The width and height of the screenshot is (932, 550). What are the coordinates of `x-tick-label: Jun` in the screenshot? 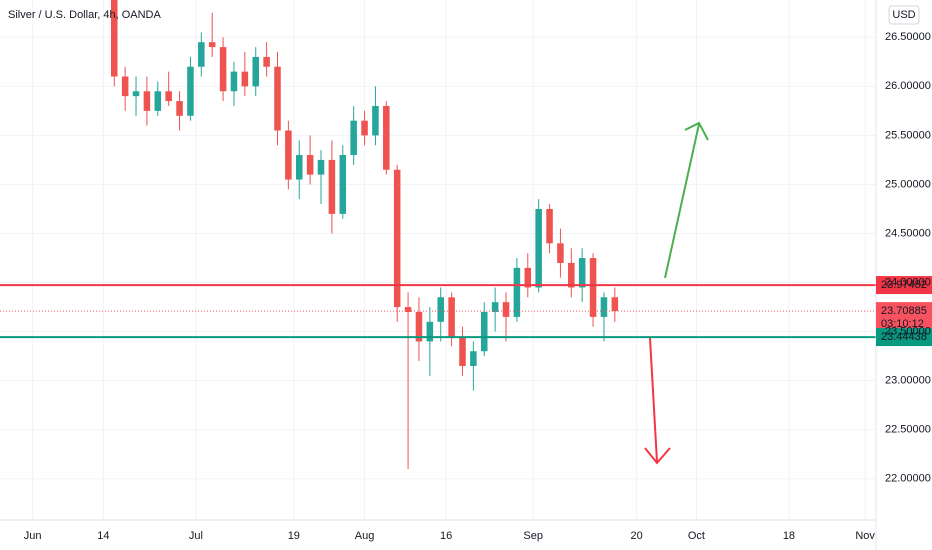 It's located at (33, 536).